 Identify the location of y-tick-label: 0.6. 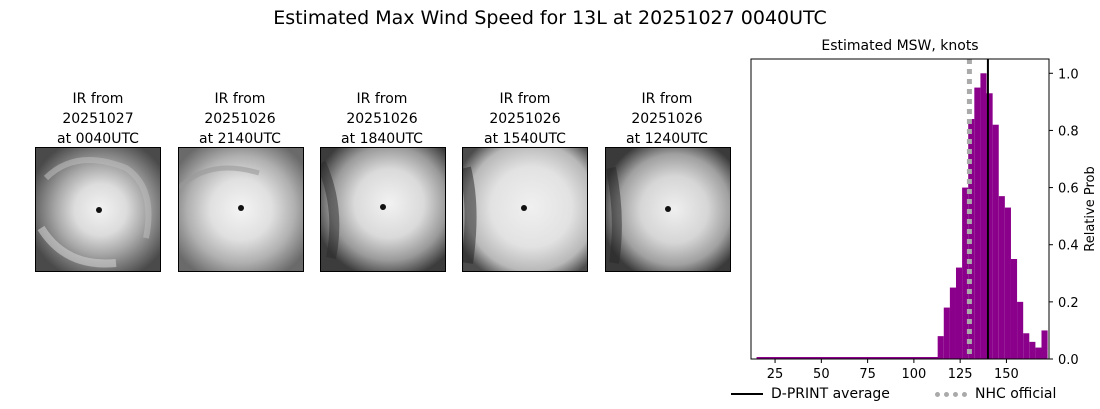
(1068, 189).